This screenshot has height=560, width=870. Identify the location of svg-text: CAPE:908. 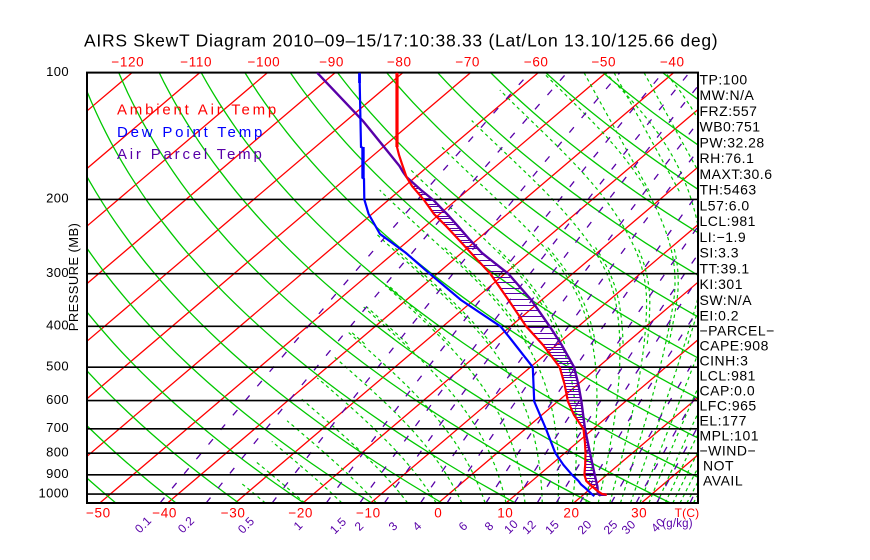
(734, 346).